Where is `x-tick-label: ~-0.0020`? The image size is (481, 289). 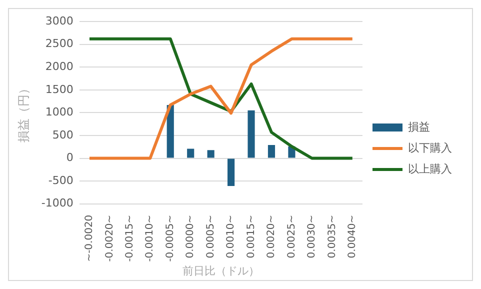
x-tick-label: ~-0.0020 is located at coordinates (90, 238).